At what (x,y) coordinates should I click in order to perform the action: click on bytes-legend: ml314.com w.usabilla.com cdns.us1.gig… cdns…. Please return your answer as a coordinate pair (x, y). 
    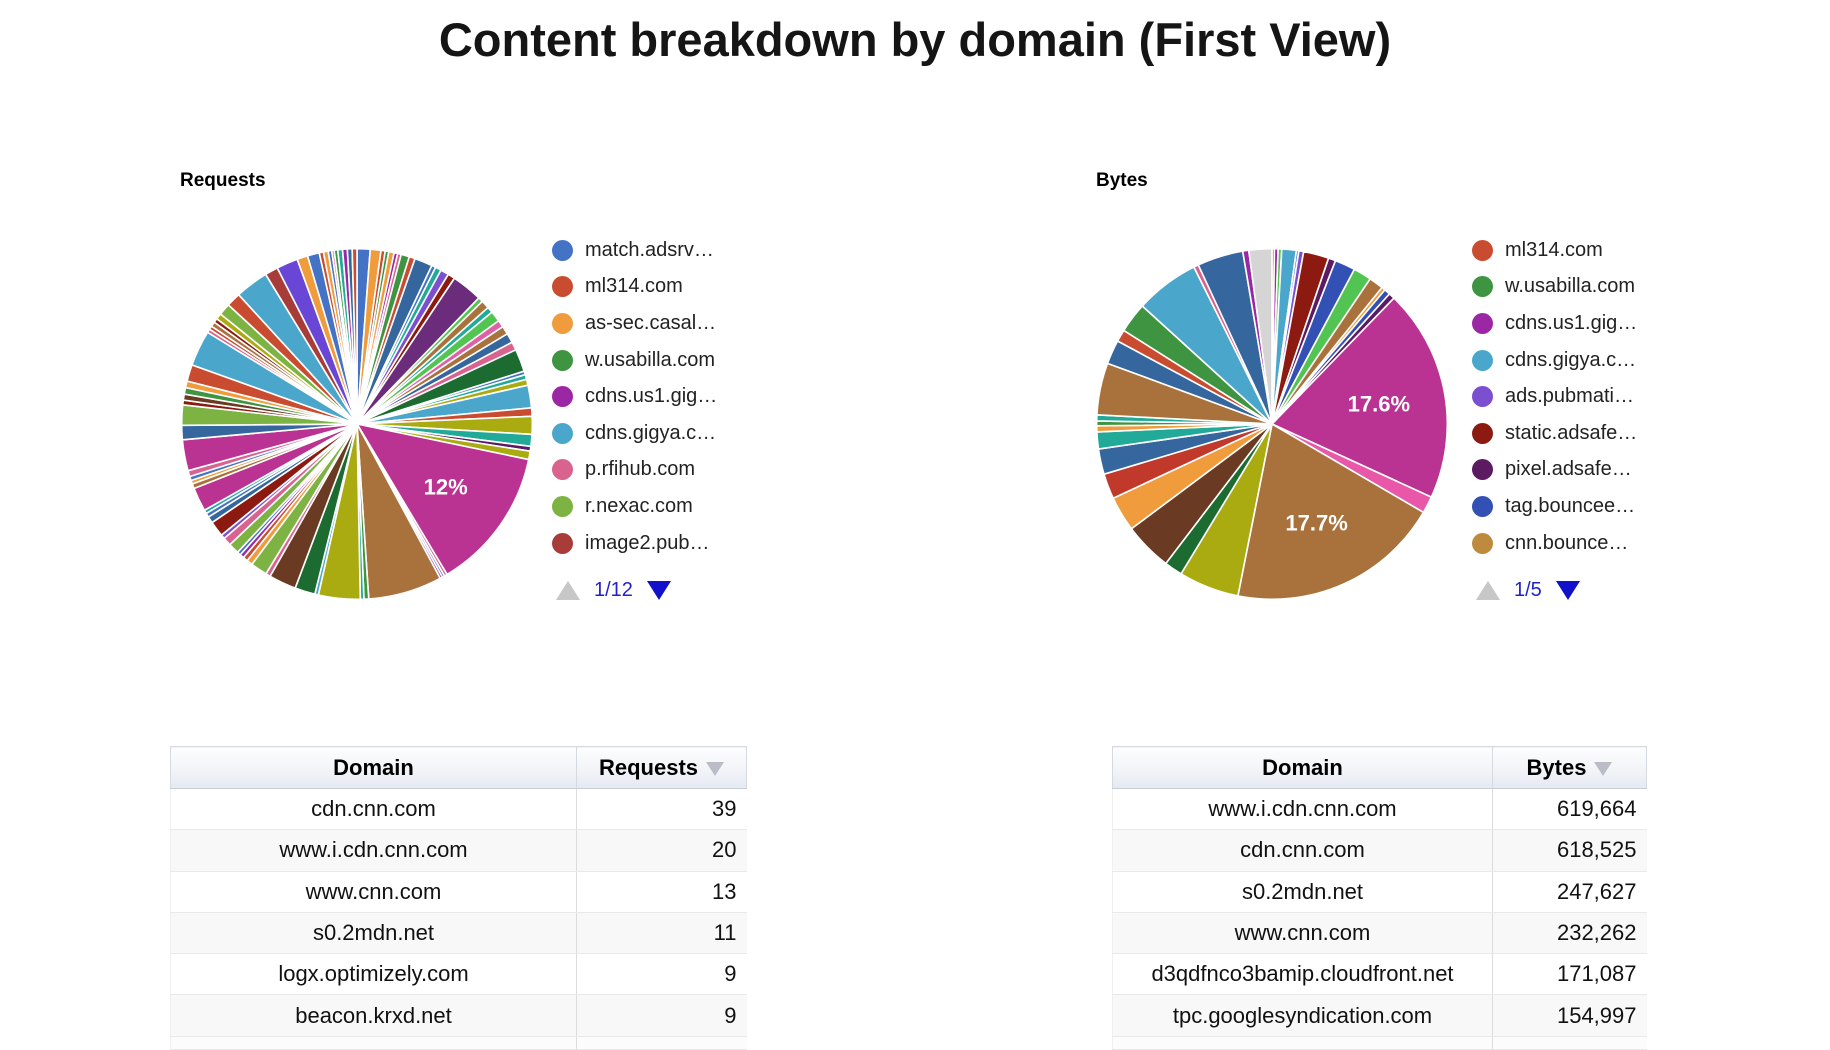
    Looking at the image, I should click on (1587, 396).